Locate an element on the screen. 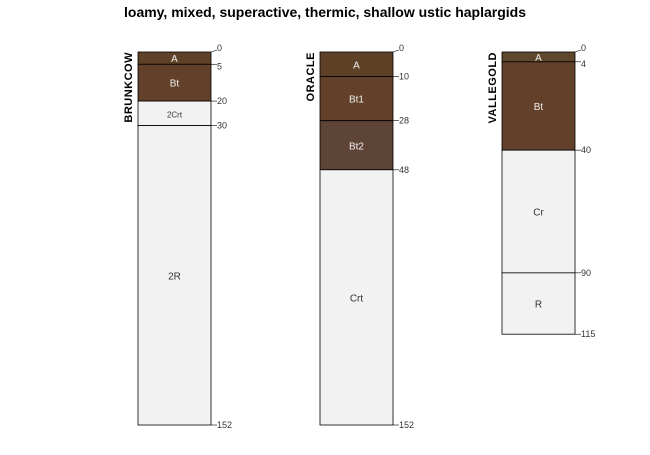  horizon-r is located at coordinates (538, 303).